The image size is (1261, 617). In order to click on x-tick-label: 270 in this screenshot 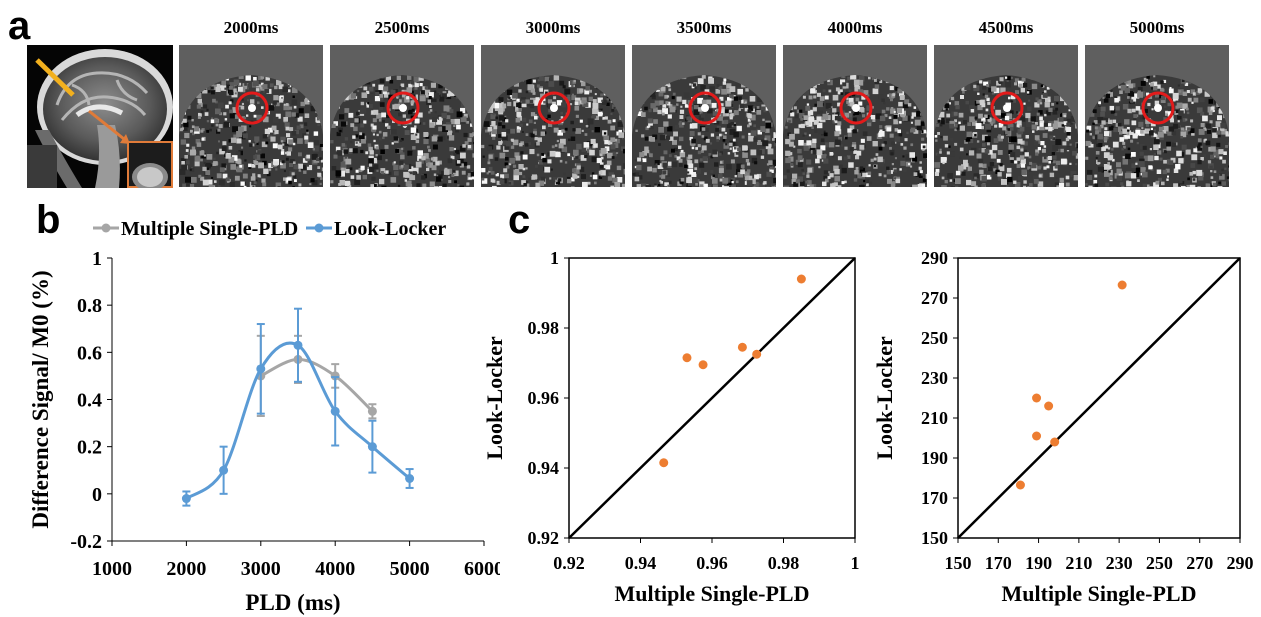, I will do `click(1199, 563)`.